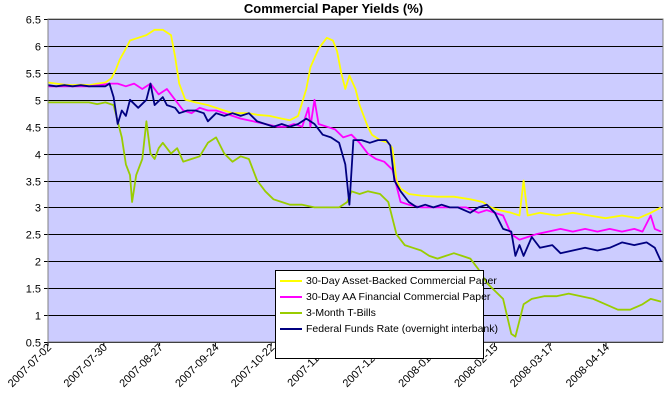  What do you see at coordinates (333, 8) in the screenshot?
I see `chart-title: Commercial Paper Yields (%)` at bounding box center [333, 8].